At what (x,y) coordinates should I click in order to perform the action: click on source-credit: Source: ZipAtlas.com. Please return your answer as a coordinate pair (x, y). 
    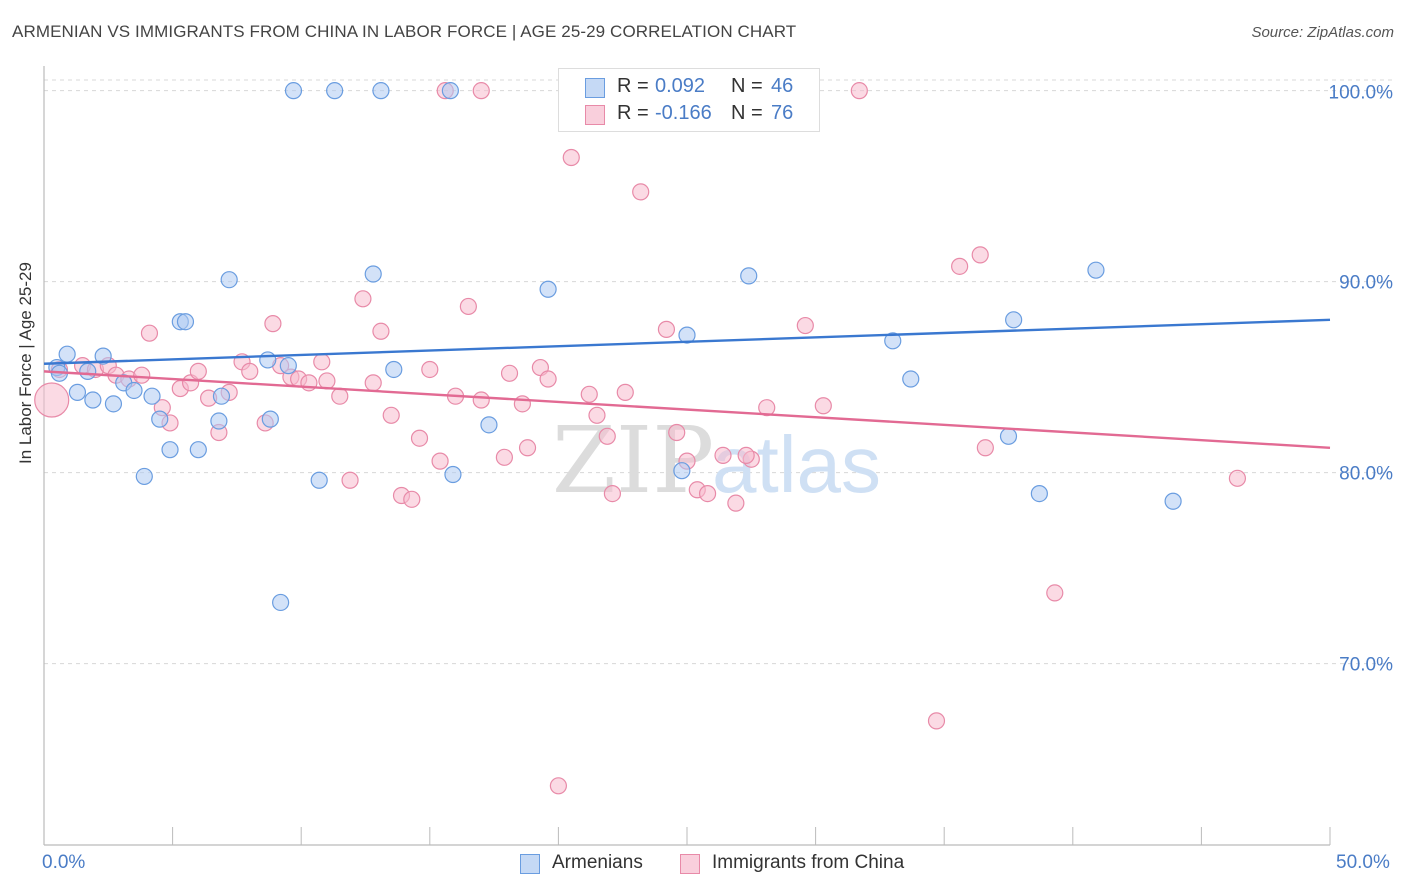
    Looking at the image, I should click on (1322, 32).